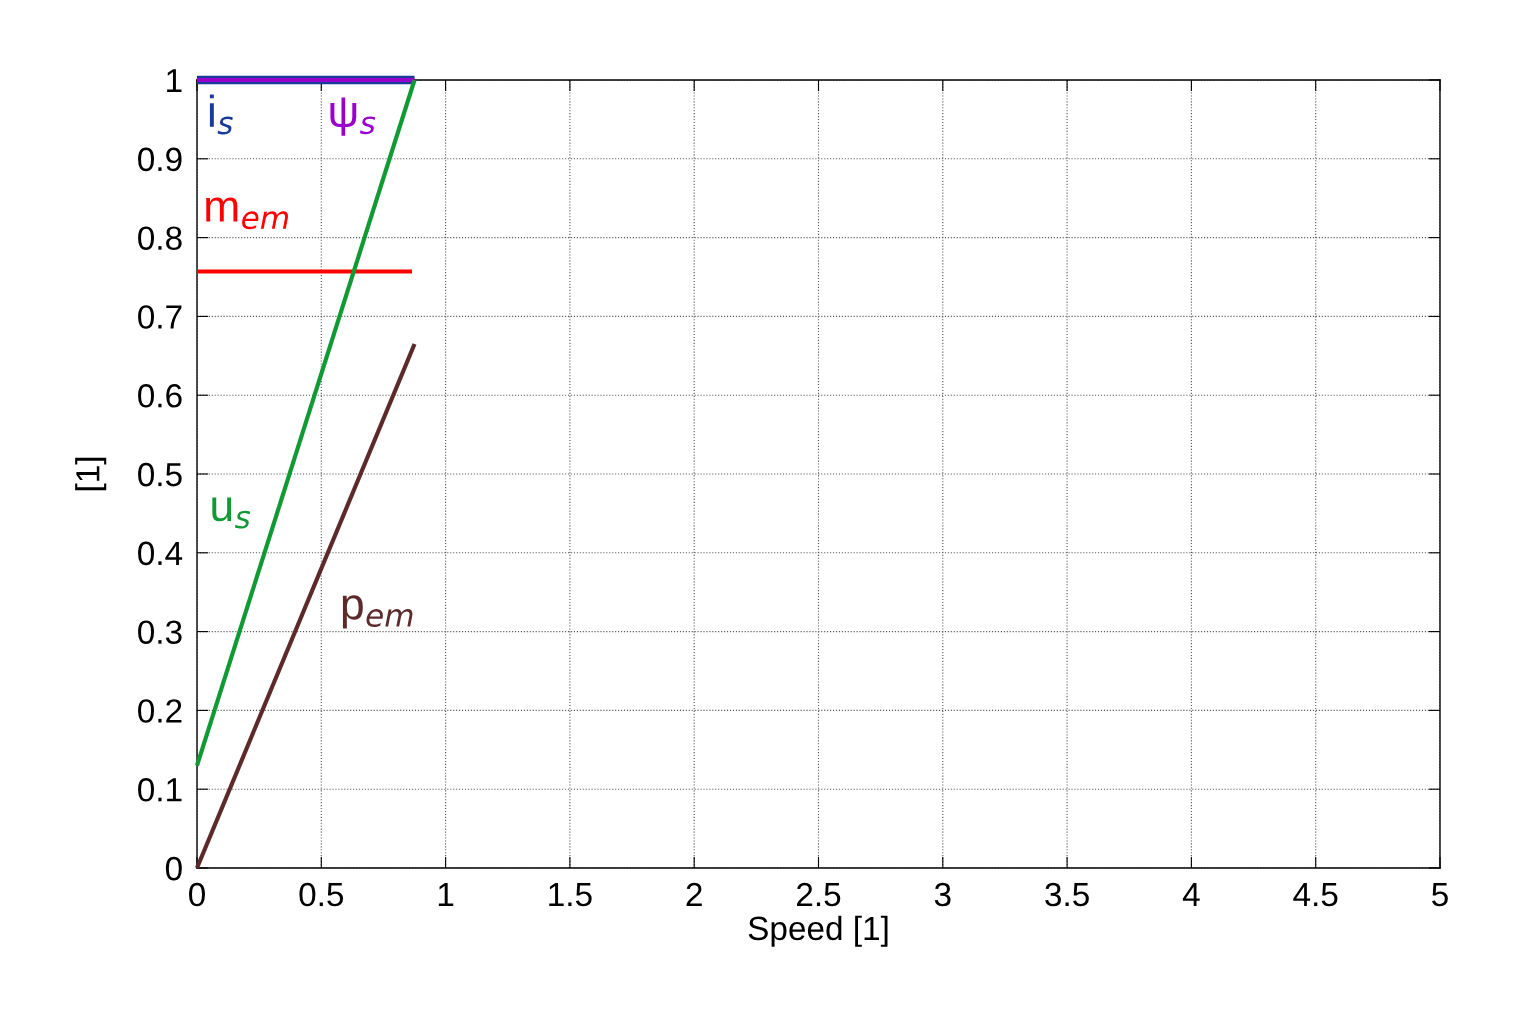  I want to click on x-tick-label: 3, so click(942, 894).